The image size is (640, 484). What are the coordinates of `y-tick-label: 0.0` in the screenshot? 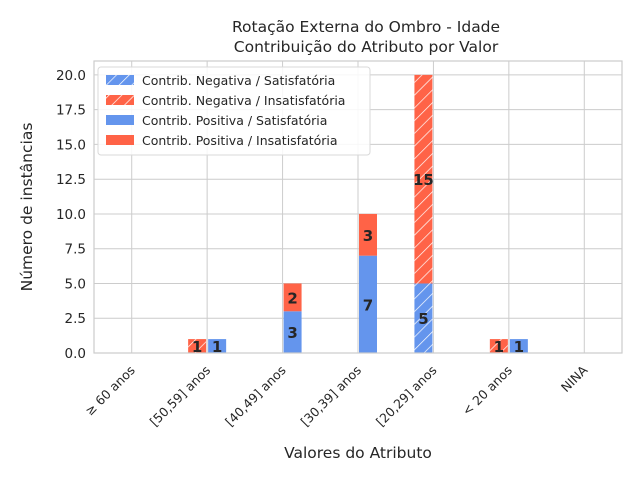 It's located at (75, 354).